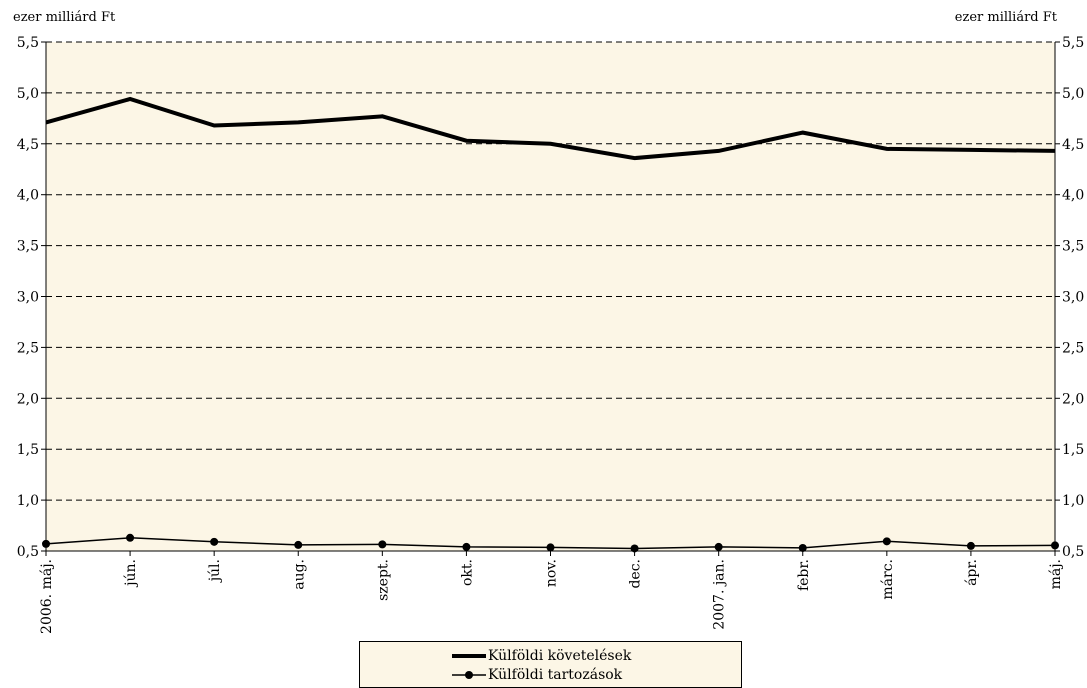  Describe the element at coordinates (28, 399) in the screenshot. I see `y-tick-label-left: 2,0` at that location.